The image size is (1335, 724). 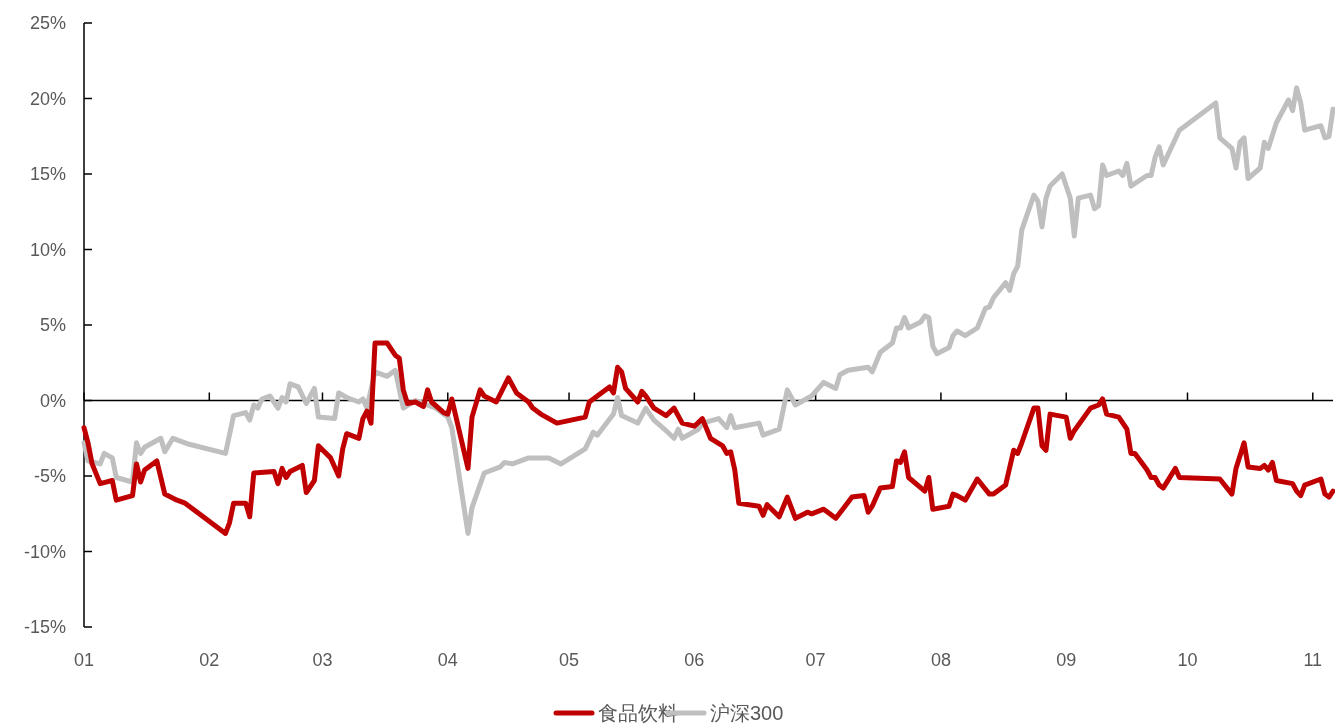 What do you see at coordinates (747, 713) in the screenshot?
I see `legend-label: 沪深300` at bounding box center [747, 713].